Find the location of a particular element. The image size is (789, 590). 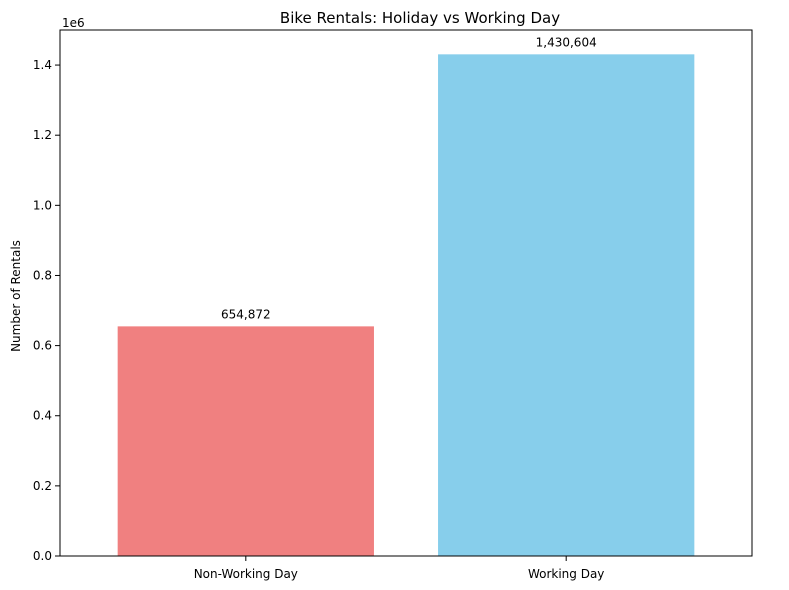

chart-title: Bike Rentals: Holiday vs Working Day is located at coordinates (420, 18).